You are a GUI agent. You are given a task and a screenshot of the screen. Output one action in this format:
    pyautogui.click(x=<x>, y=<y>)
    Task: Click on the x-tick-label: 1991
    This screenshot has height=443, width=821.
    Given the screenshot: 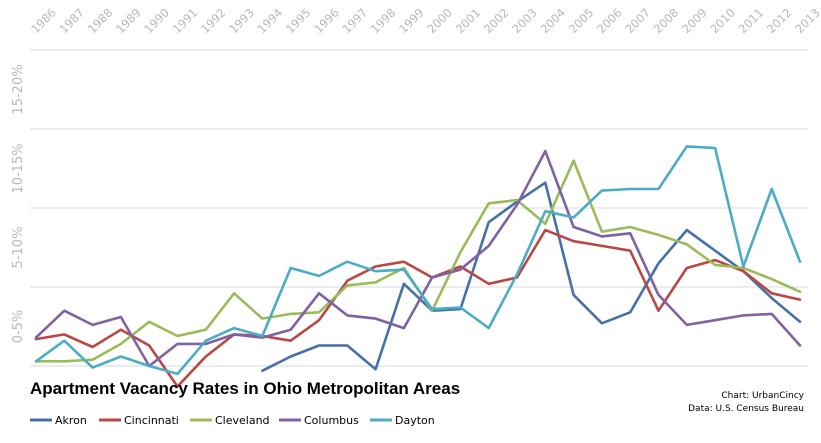 What is the action you would take?
    pyautogui.click(x=185, y=21)
    